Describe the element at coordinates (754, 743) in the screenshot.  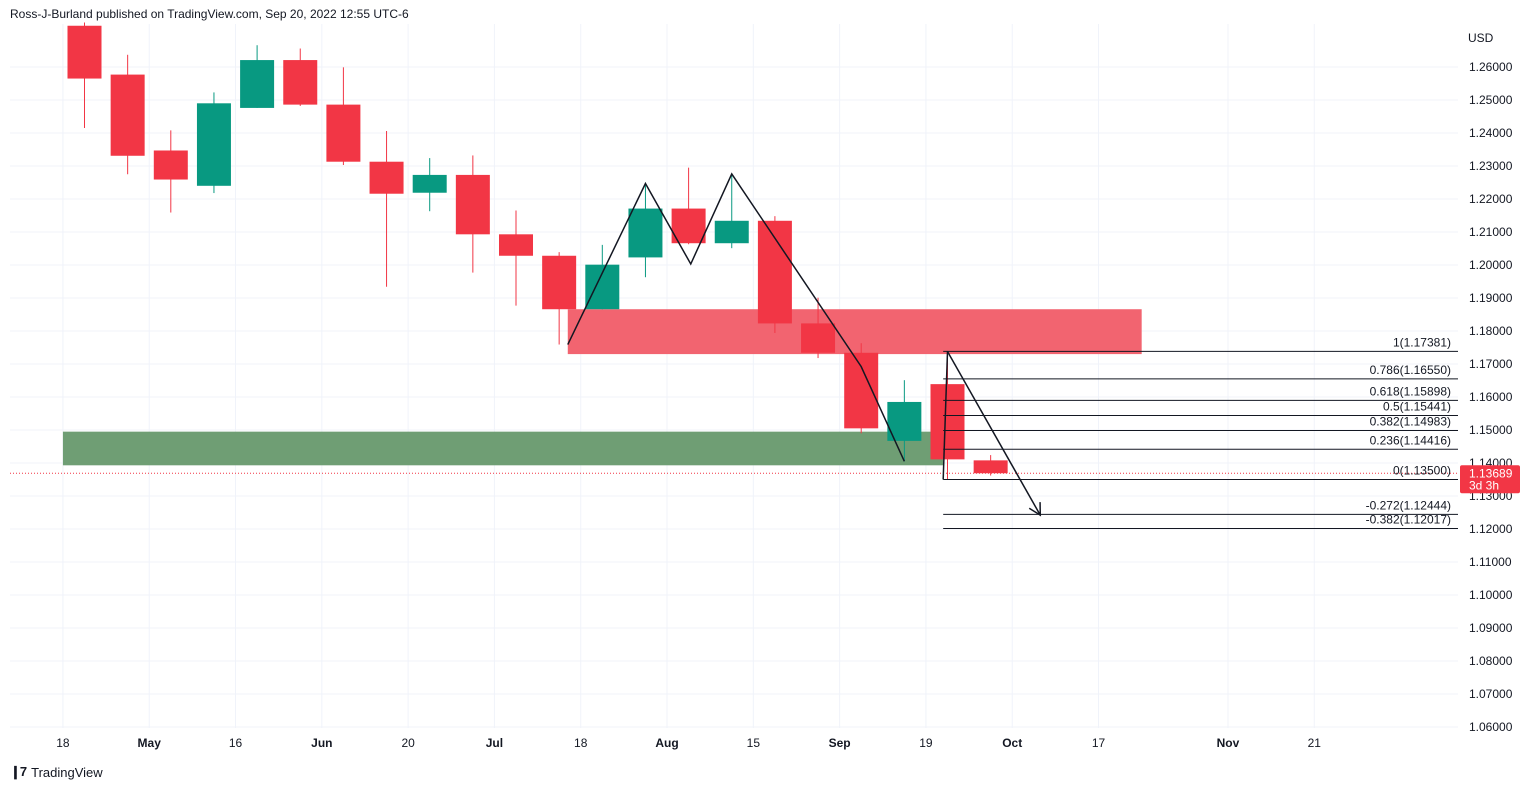
I see `x-tick-label: 15` at that location.